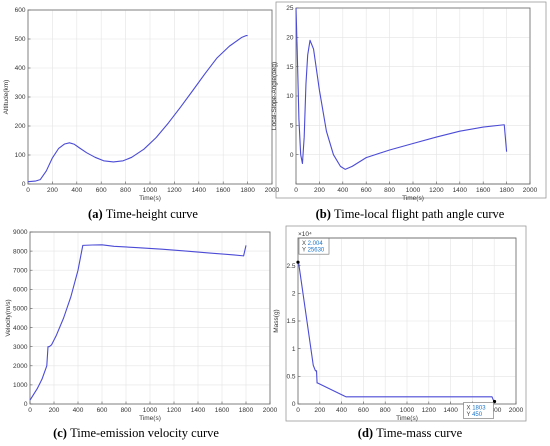  I want to click on y-tick-label: 6000, so click(20, 290).